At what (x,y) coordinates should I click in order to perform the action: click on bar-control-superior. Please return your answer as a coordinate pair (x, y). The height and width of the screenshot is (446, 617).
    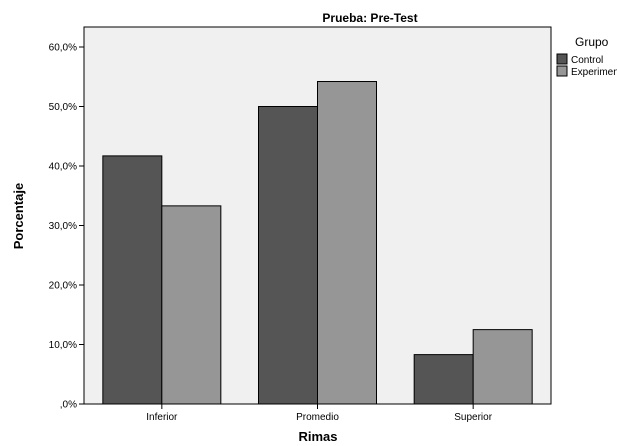
    Looking at the image, I should click on (443, 379).